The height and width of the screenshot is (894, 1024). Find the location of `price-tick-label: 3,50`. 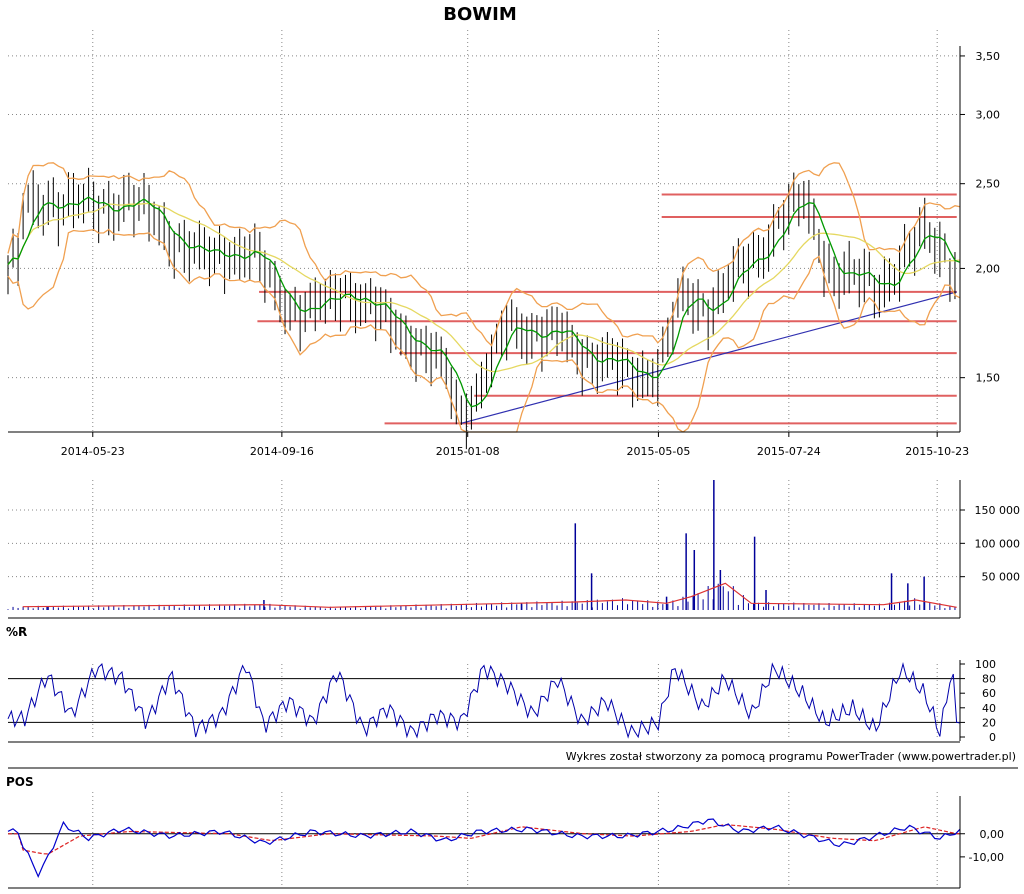

price-tick-label: 3,50 is located at coordinates (988, 56).